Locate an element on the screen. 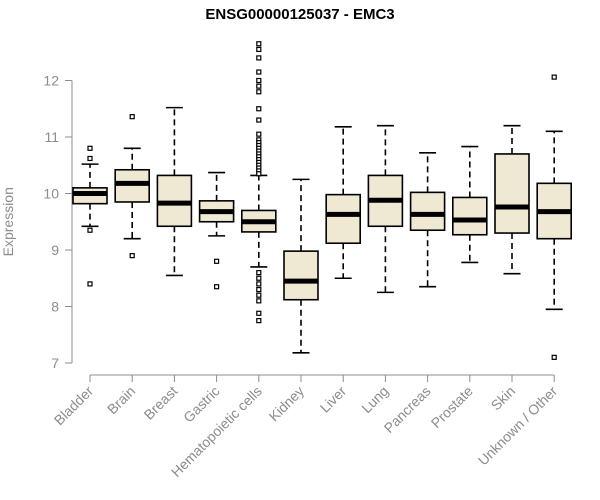 The width and height of the screenshot is (600, 500). x-tick-label: Kidney is located at coordinates (287, 404).